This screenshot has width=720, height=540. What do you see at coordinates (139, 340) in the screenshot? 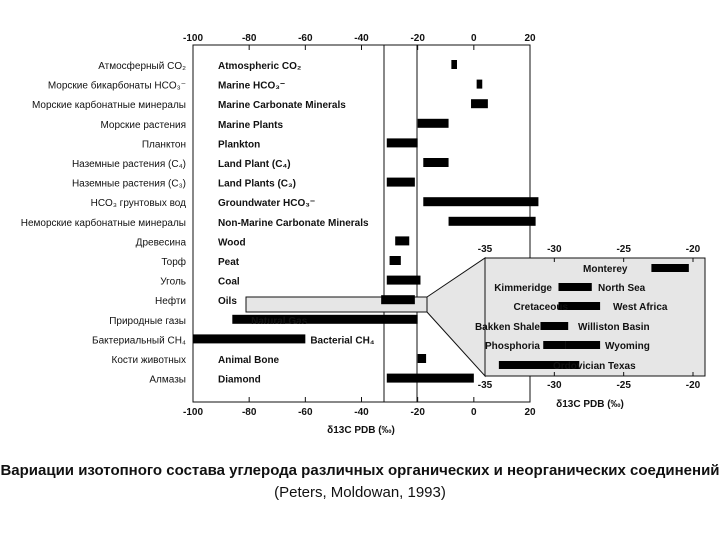
I see `label-ru-15: Бактериальный CH₄` at bounding box center [139, 340].